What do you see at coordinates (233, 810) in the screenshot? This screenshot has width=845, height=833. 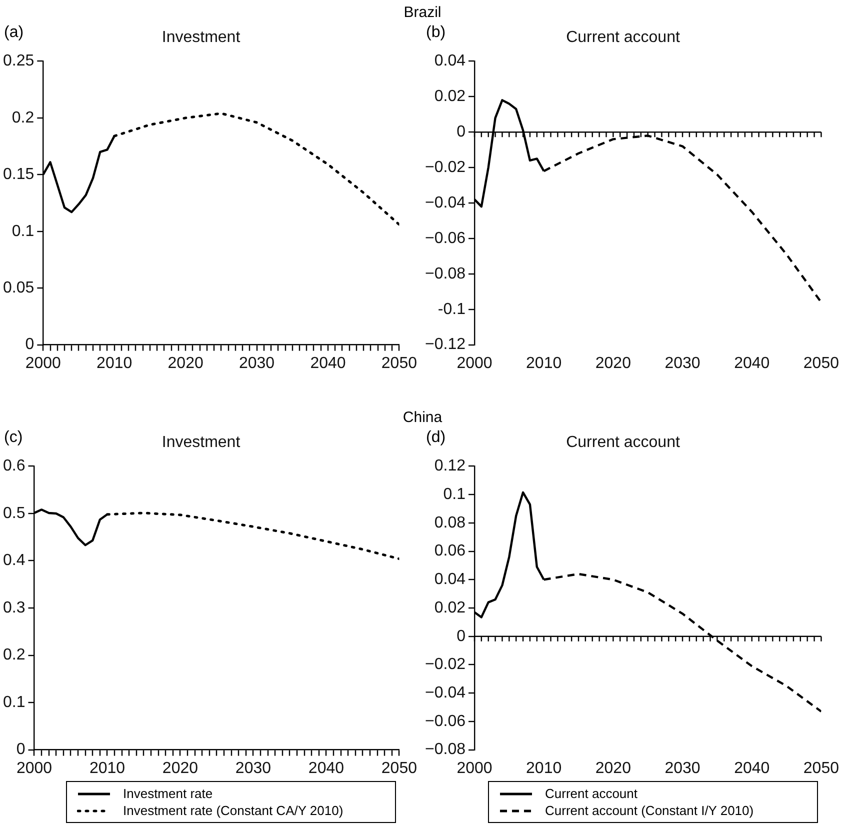 I see `legend-label: Investment rate (Constant CA/Y 2010)` at bounding box center [233, 810].